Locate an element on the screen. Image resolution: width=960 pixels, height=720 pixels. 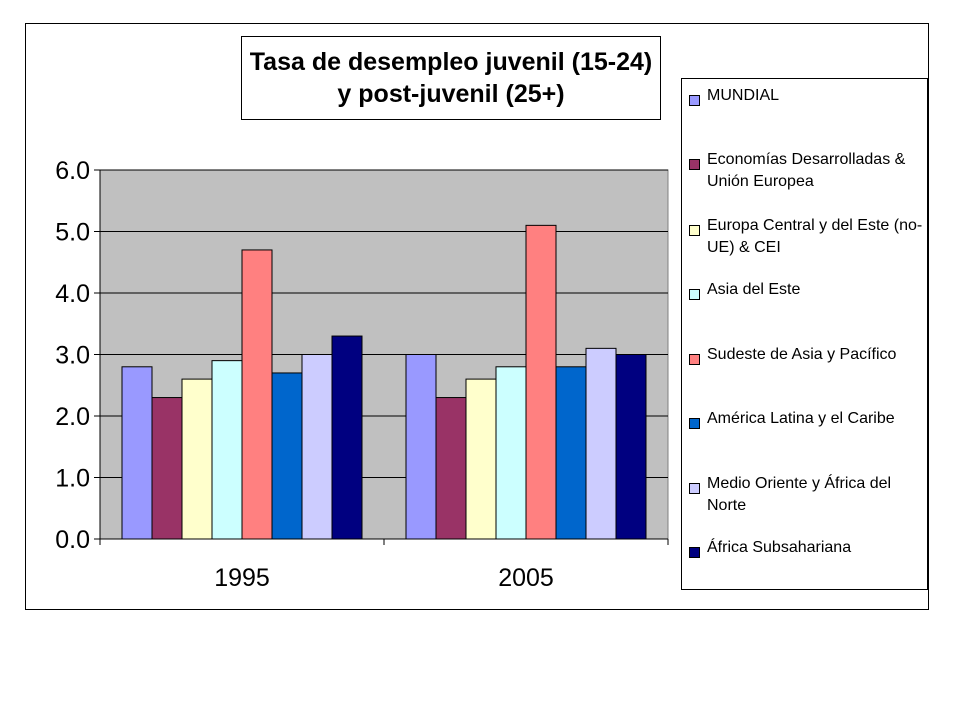
chart-title-line-2: y post-juvenil (25+) is located at coordinates (451, 94).